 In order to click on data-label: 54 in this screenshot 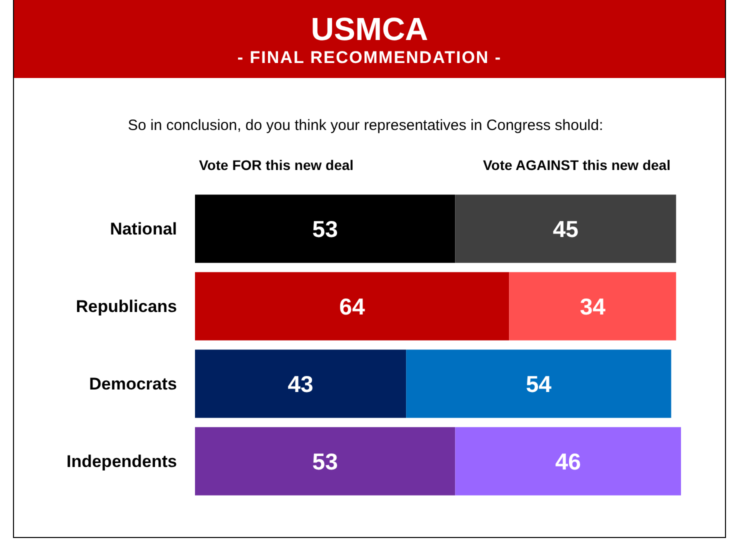, I will do `click(539, 383)`.